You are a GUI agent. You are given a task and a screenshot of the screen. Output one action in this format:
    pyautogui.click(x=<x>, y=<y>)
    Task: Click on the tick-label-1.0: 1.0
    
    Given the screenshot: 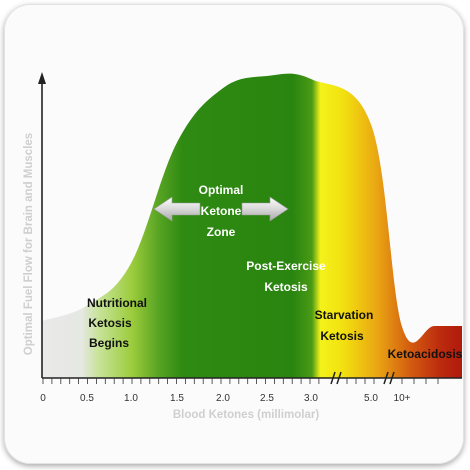 What is the action you would take?
    pyautogui.click(x=131, y=398)
    